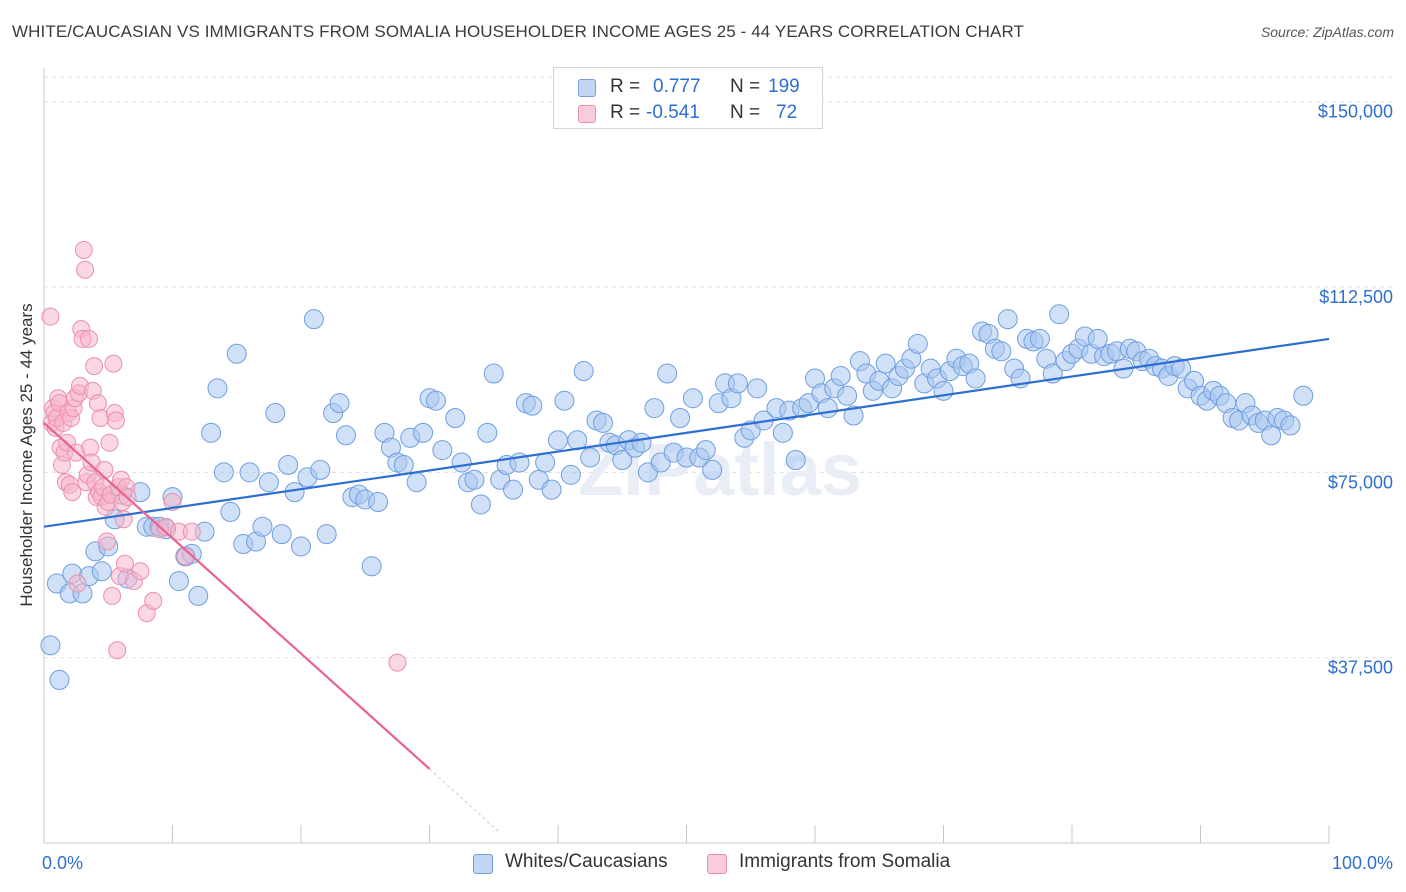 The image size is (1406, 892). I want to click on n-value: 199, so click(784, 86).